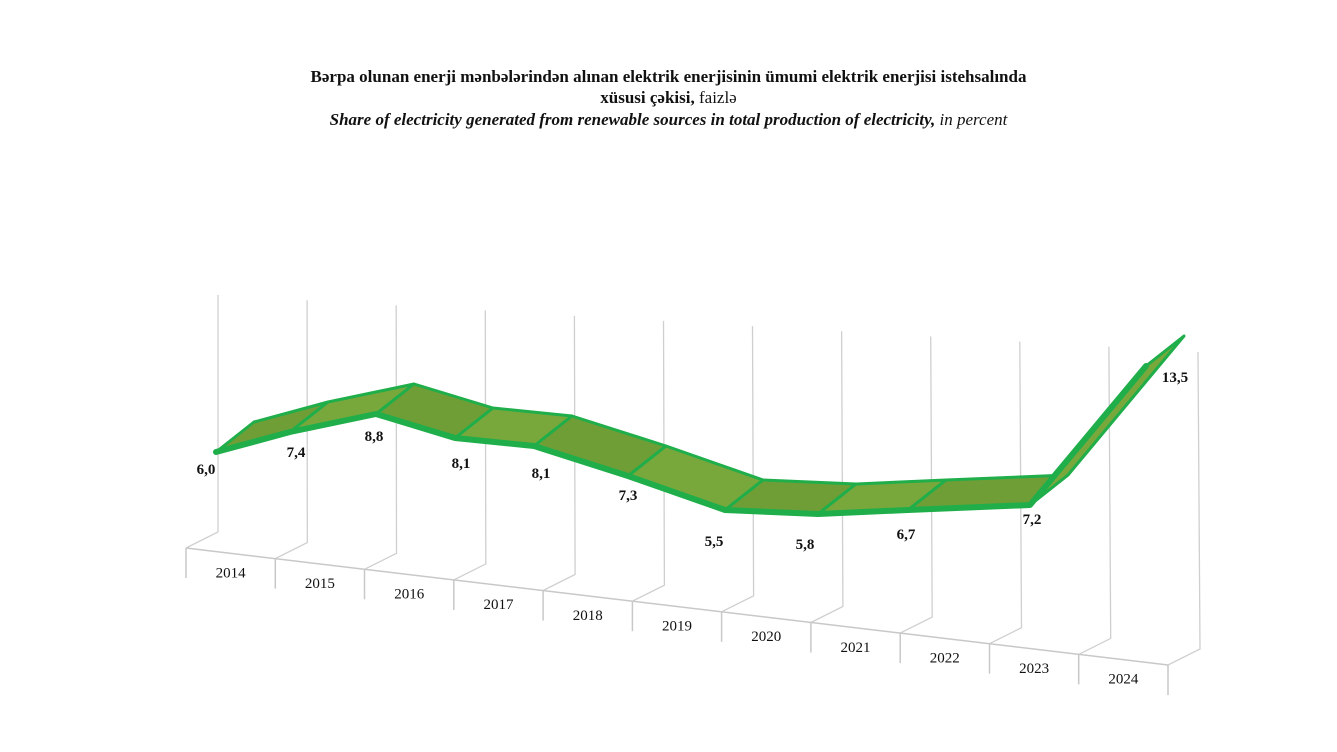 The height and width of the screenshot is (752, 1337). I want to click on data-label-2018: 8,1, so click(541, 474).